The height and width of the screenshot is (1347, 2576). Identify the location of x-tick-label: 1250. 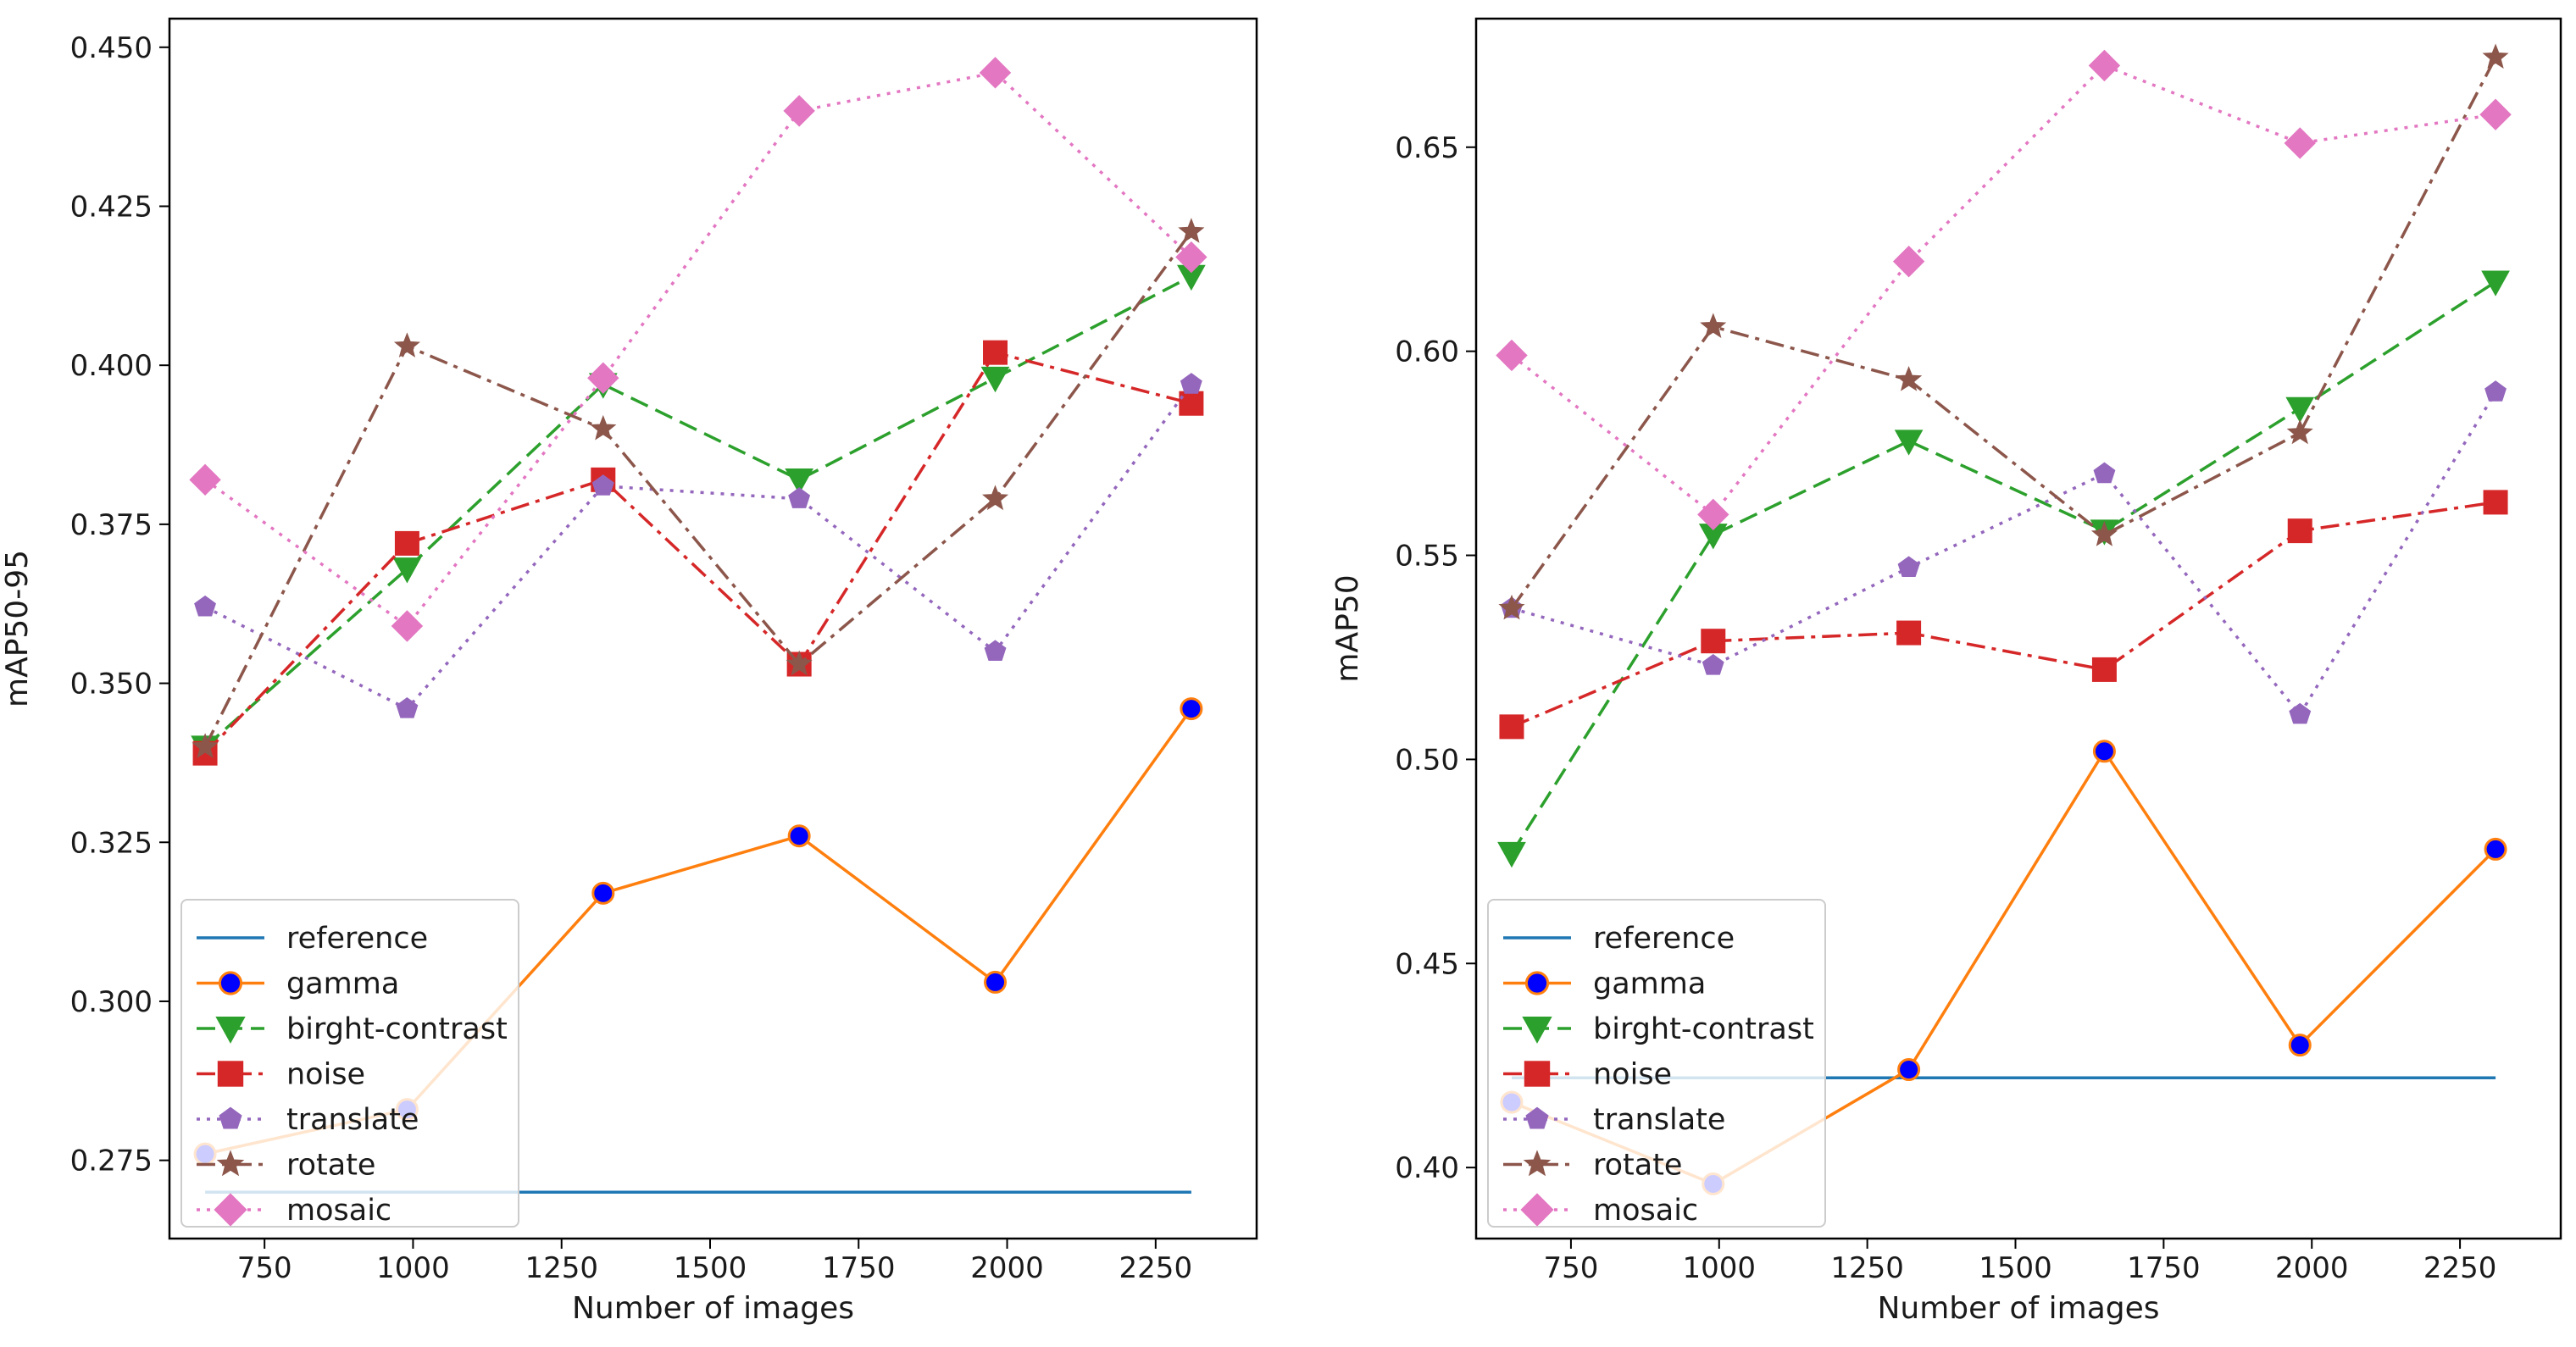
(561, 1268).